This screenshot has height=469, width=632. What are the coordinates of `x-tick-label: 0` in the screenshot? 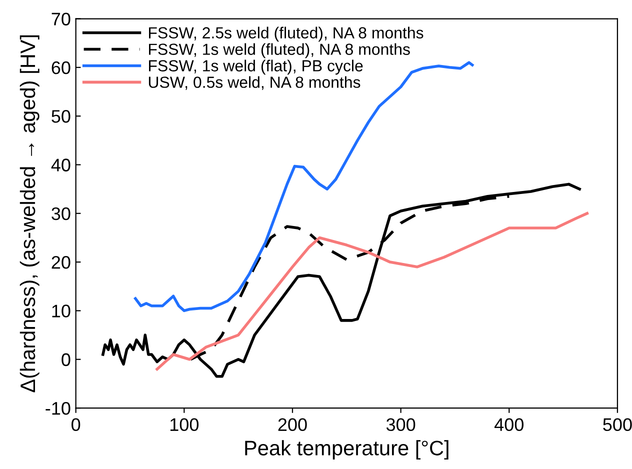 It's located at (76, 425).